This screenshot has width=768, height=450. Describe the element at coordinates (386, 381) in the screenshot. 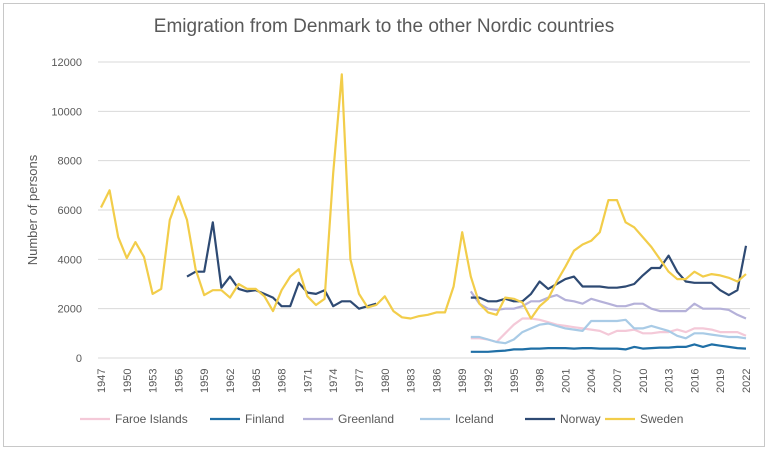

I see `x-tick-label: 1980` at that location.